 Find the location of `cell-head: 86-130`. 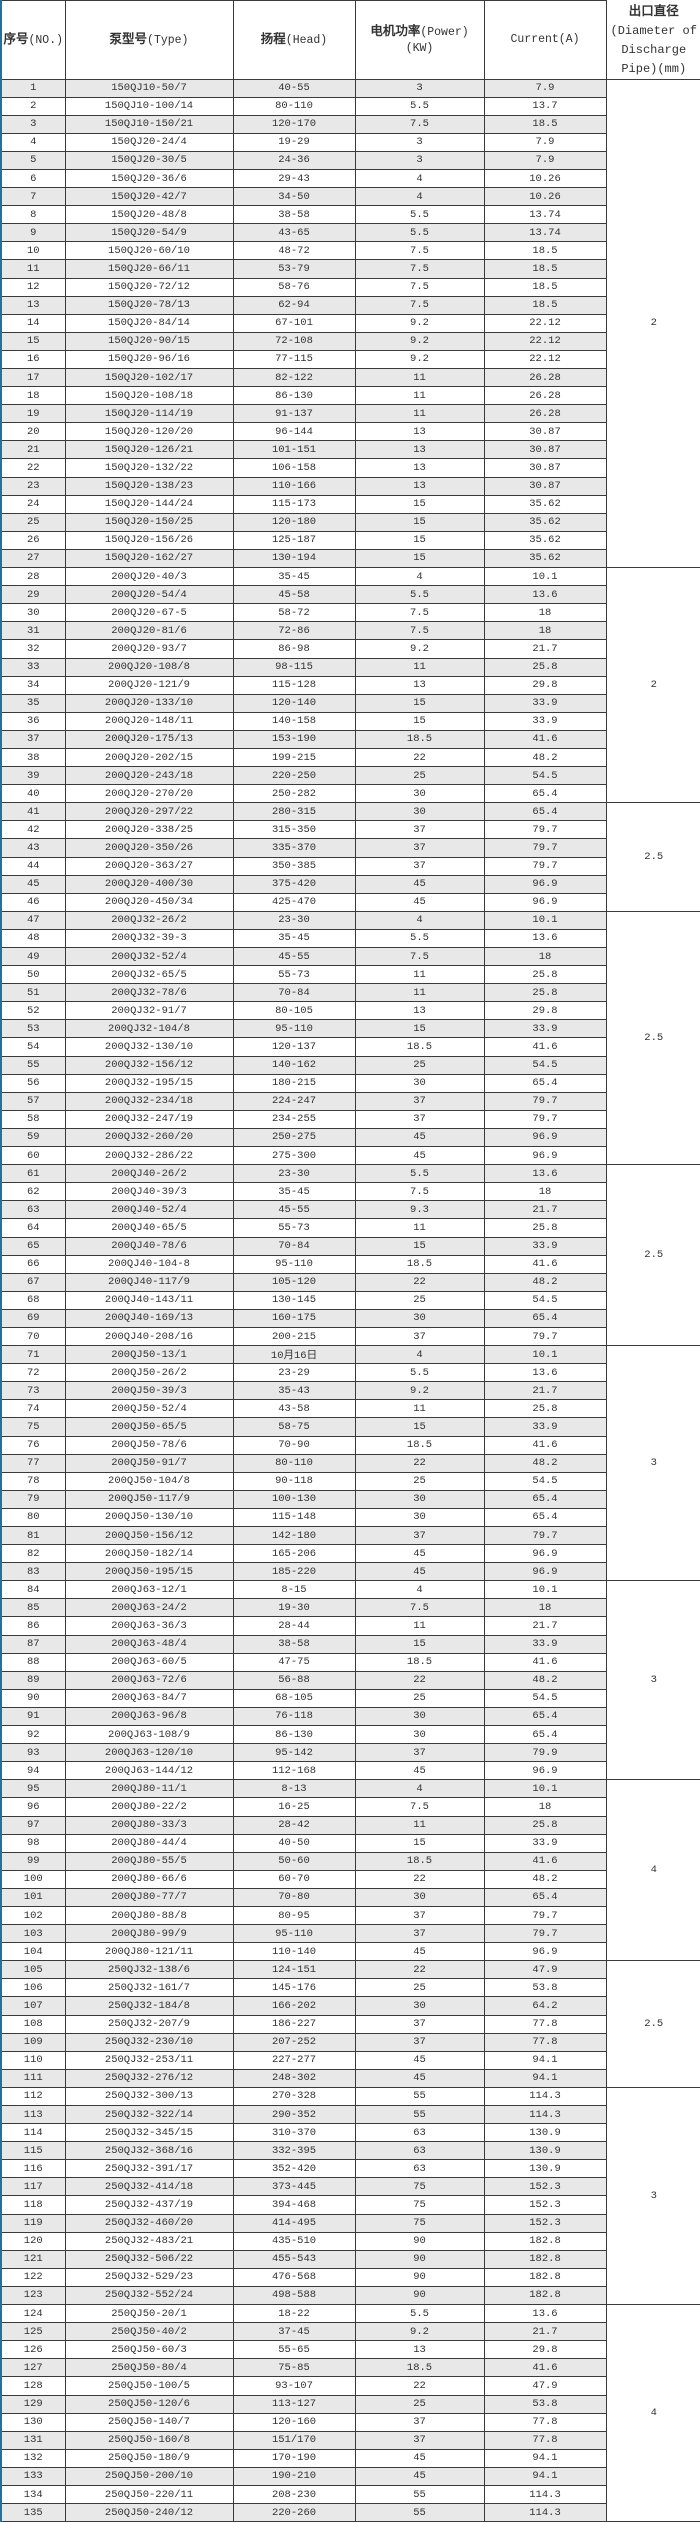

cell-head: 86-130 is located at coordinates (294, 1735).